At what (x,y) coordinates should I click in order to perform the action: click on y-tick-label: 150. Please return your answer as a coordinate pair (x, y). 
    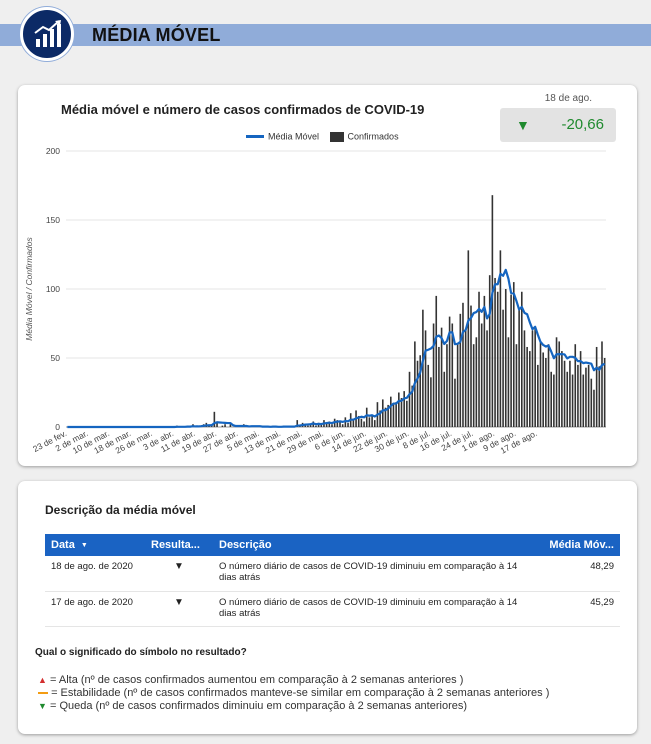
    Looking at the image, I should click on (53, 220).